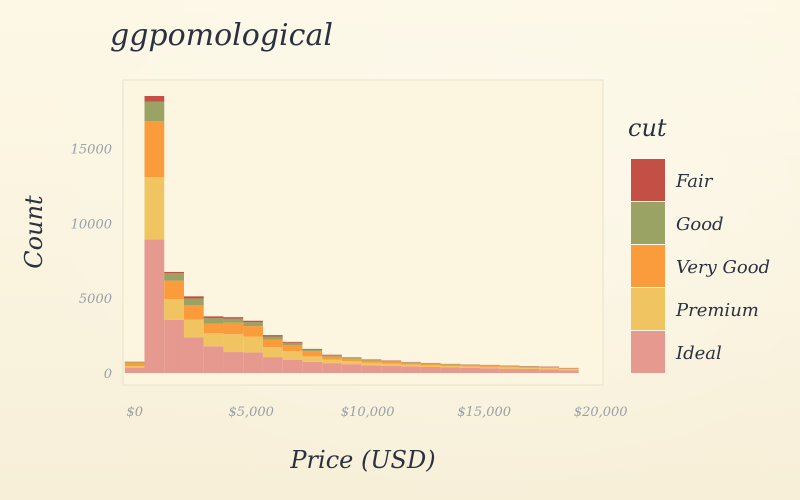  What do you see at coordinates (34, 232) in the screenshot?
I see `y-axis-title: Count` at bounding box center [34, 232].